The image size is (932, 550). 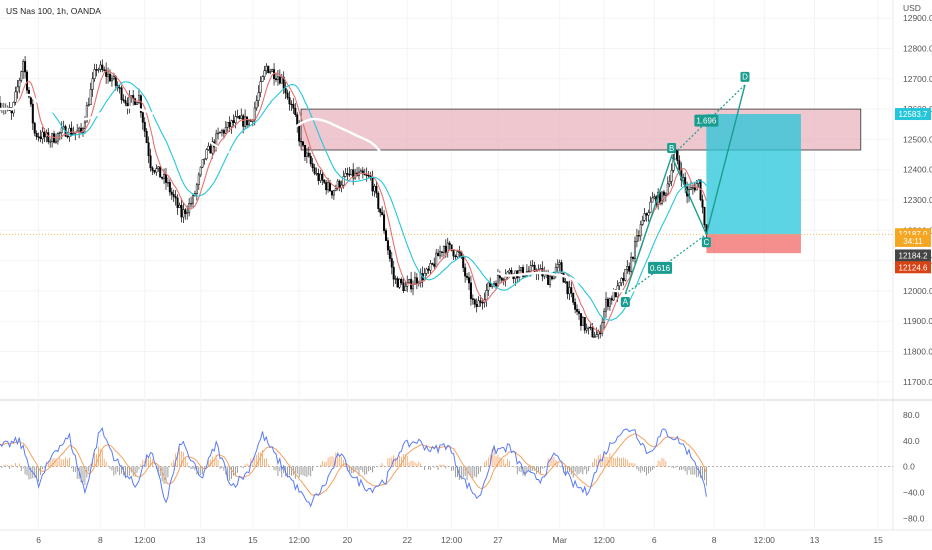 I want to click on price-badge: 12583.7, so click(x=913, y=114).